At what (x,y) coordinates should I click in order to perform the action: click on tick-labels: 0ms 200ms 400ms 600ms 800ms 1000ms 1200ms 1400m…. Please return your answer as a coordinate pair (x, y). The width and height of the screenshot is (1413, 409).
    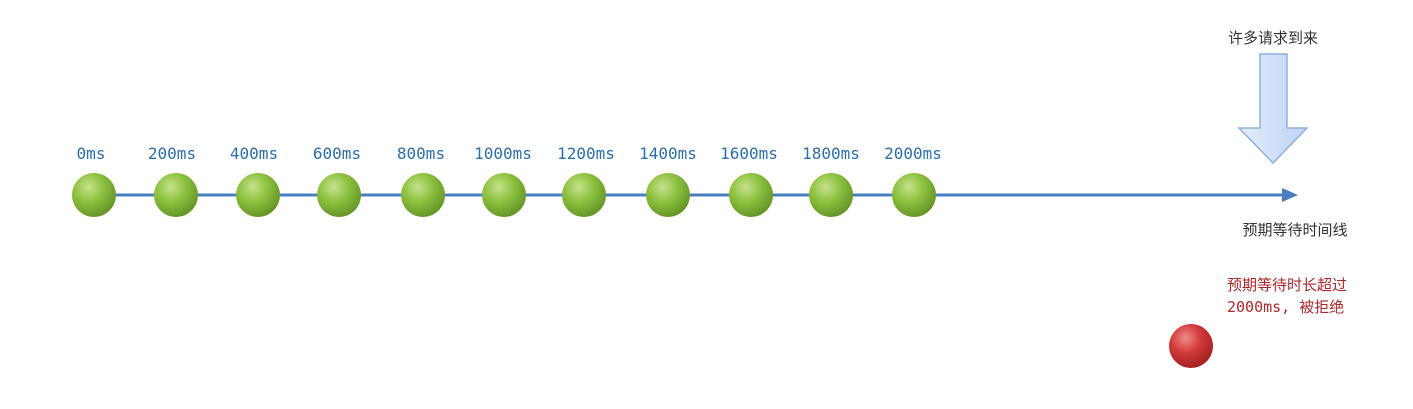
    Looking at the image, I should click on (509, 153).